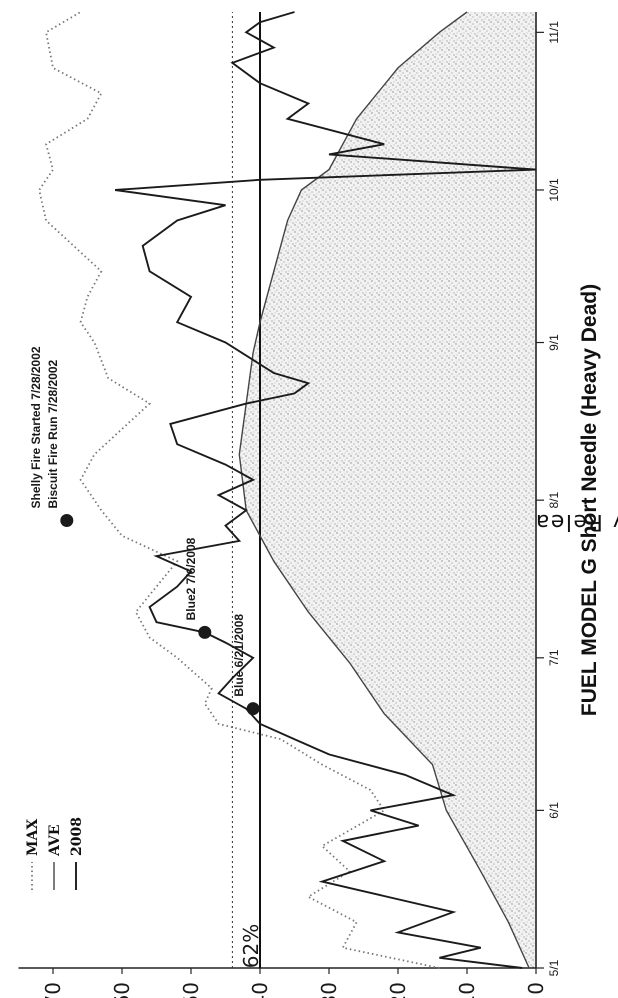  Describe the element at coordinates (191, 990) in the screenshot. I see `value-tick-label: 50` at that location.